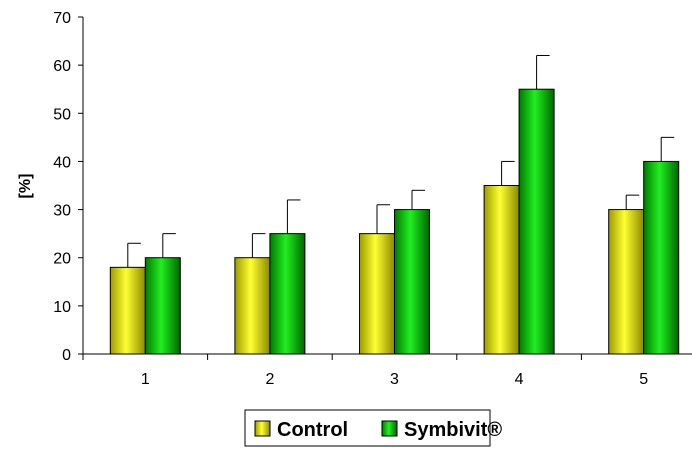 This screenshot has width=692, height=450. Describe the element at coordinates (312, 430) in the screenshot. I see `legend-label-0: Control` at that location.